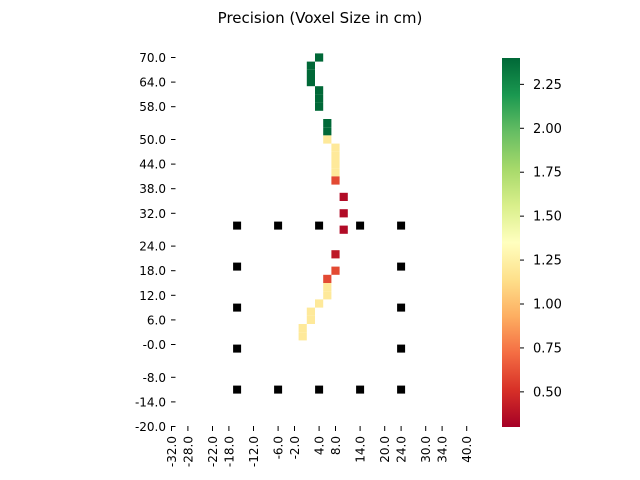  I want to click on x-tick-label: -32.0, so click(172, 451).